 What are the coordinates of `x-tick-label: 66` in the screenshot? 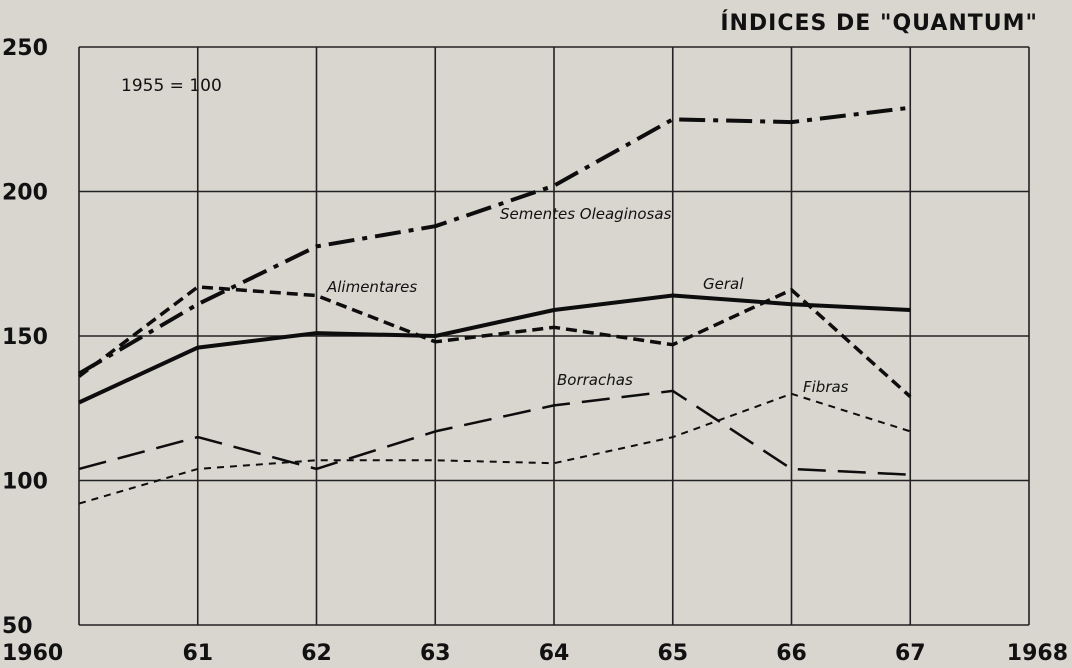 It's located at (791, 653).